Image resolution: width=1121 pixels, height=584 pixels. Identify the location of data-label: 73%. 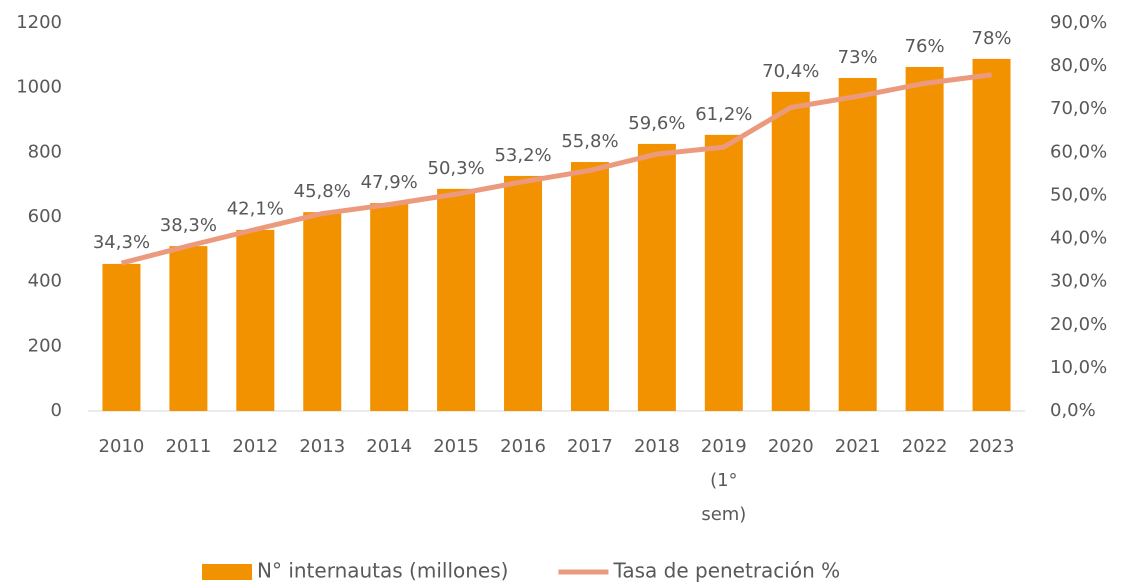
(858, 57).